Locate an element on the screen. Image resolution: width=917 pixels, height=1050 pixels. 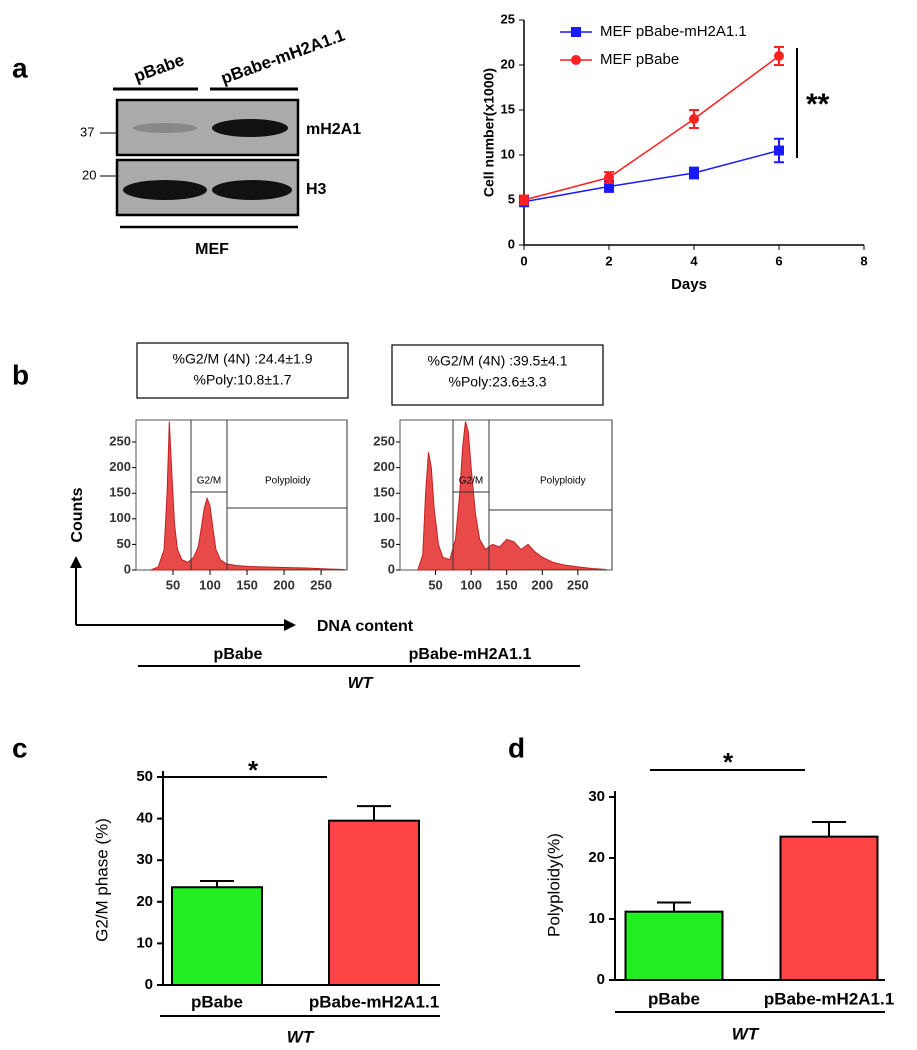
x-tick-label: 6 is located at coordinates (778, 260).